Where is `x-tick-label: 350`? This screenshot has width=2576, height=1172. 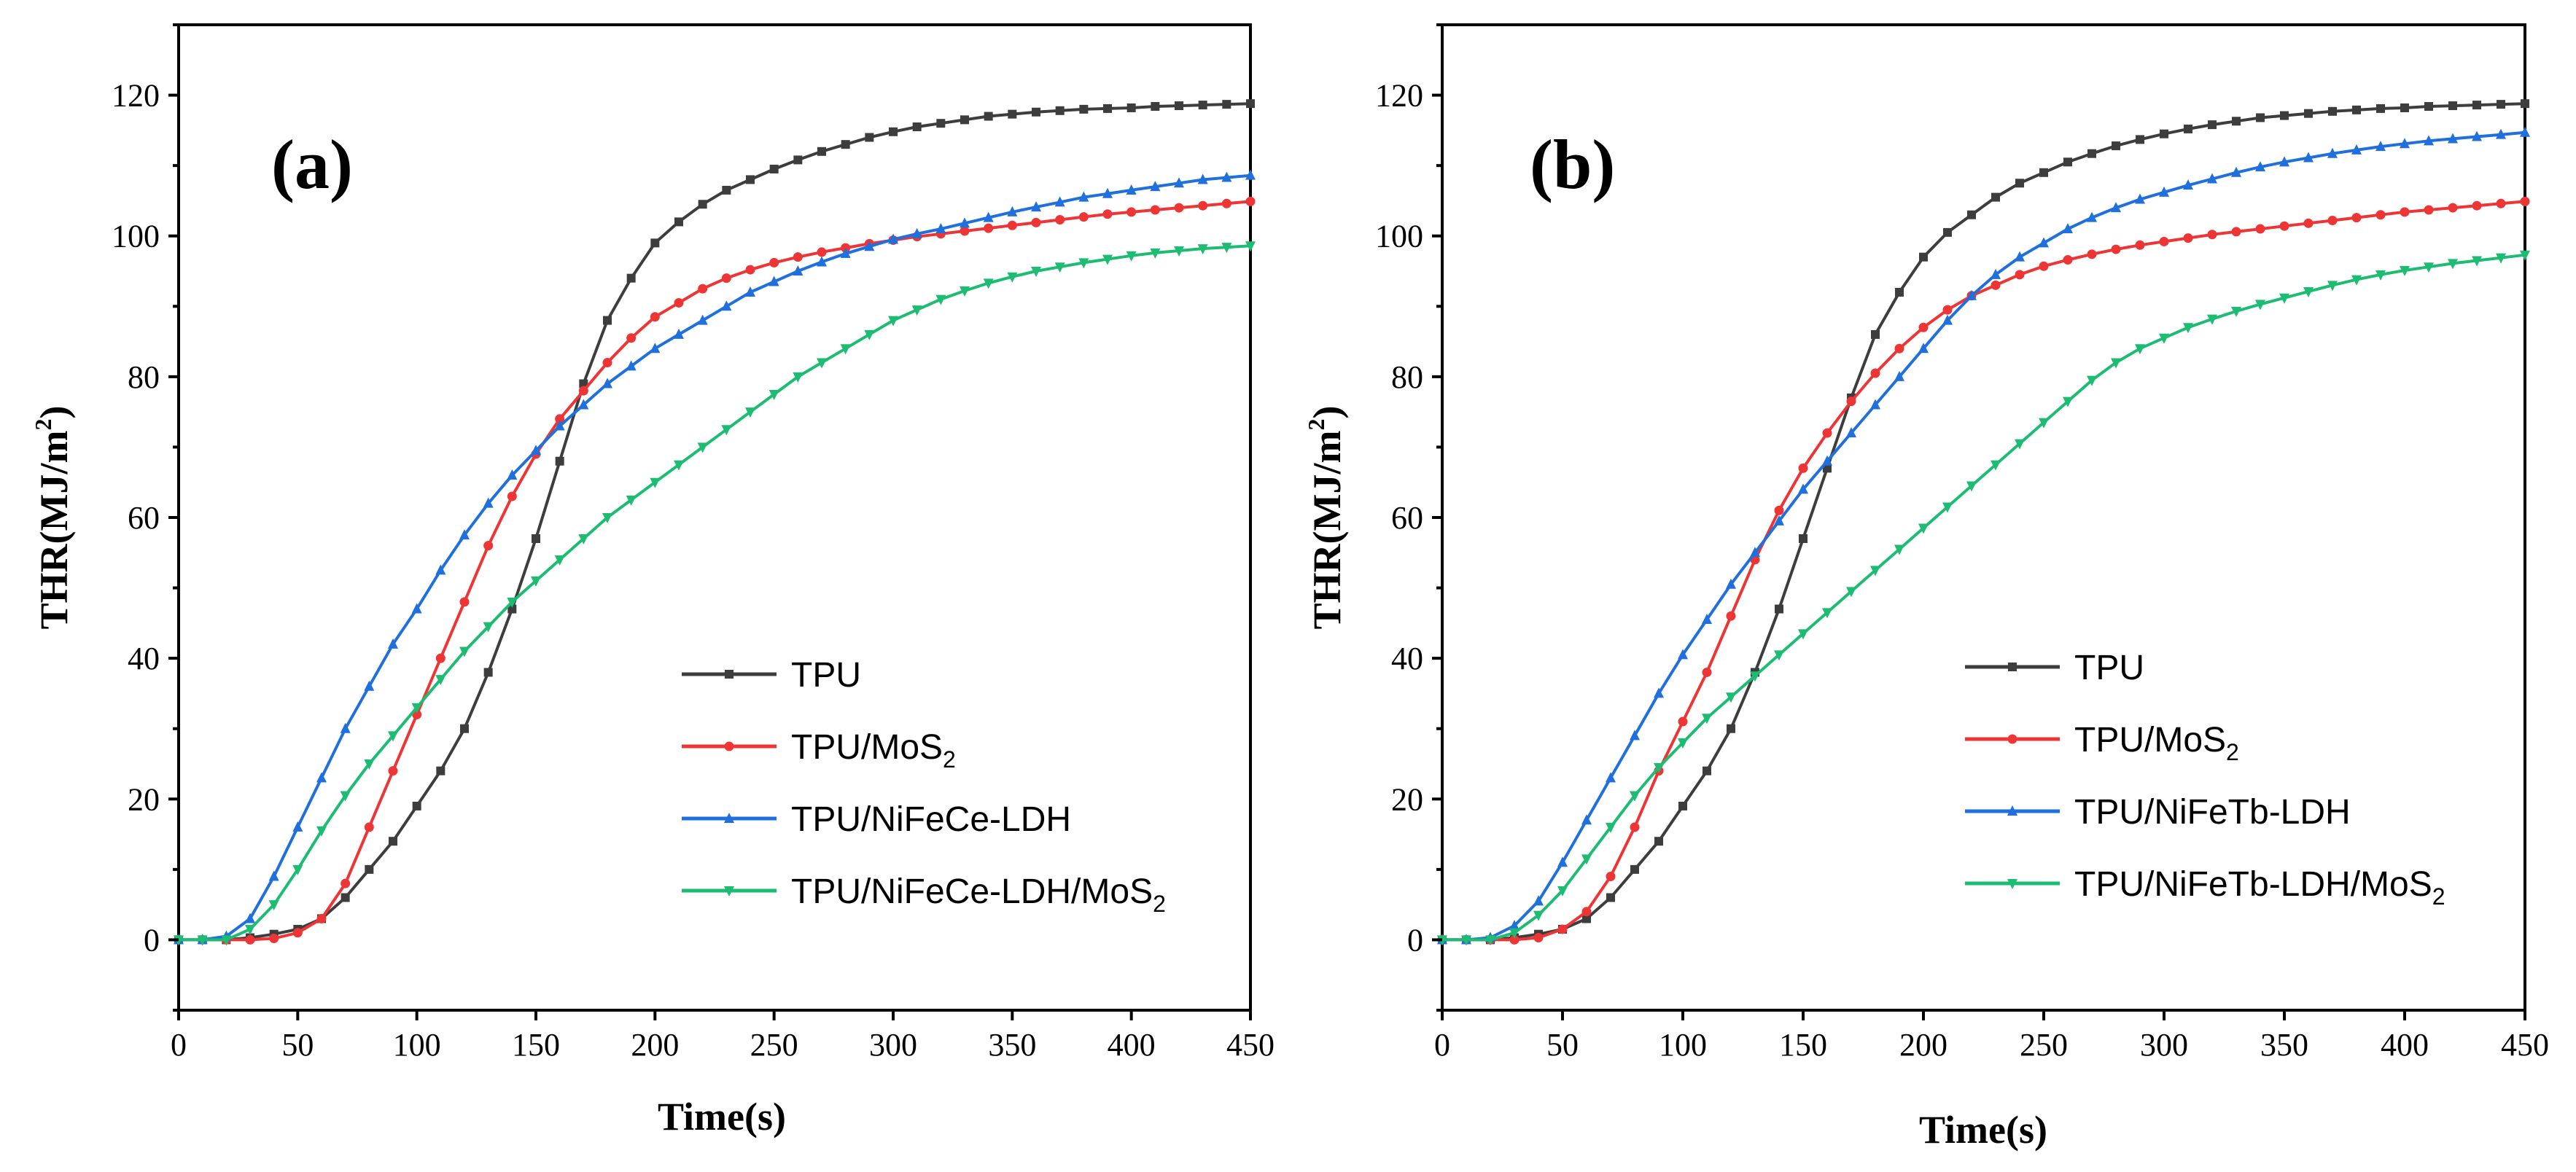 x-tick-label: 350 is located at coordinates (1012, 1045).